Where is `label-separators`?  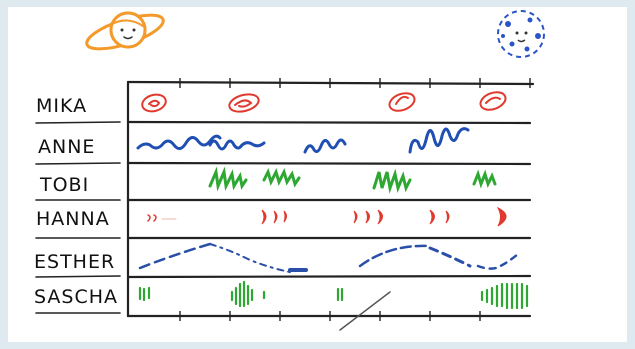 label-separators is located at coordinates (78, 217).